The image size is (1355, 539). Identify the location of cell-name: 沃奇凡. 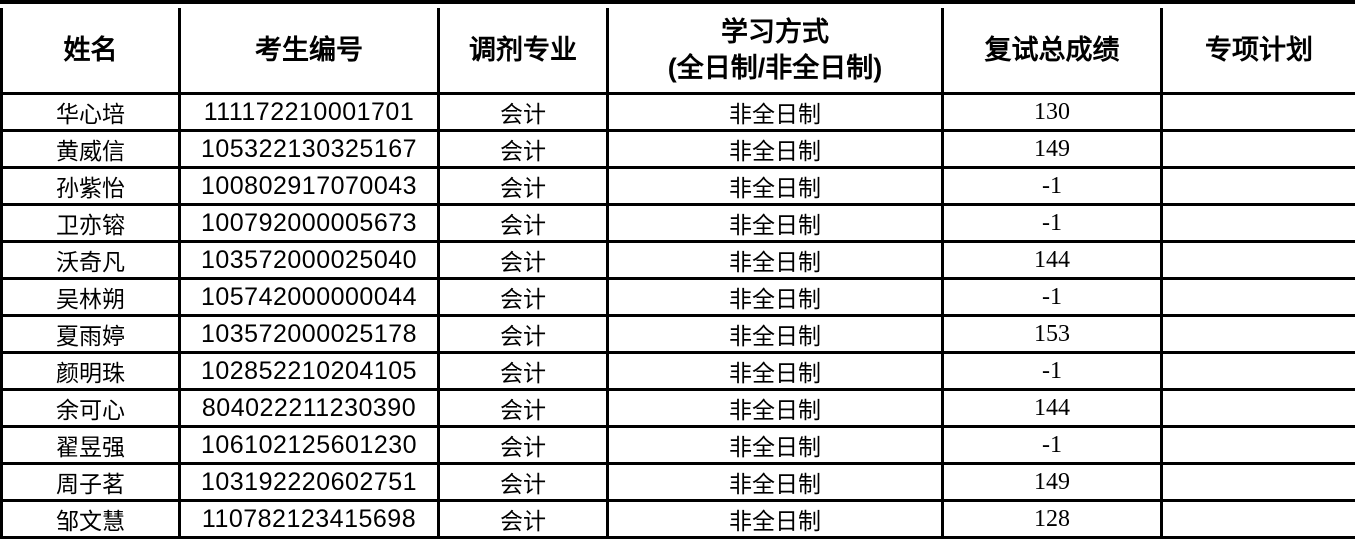
(91, 260).